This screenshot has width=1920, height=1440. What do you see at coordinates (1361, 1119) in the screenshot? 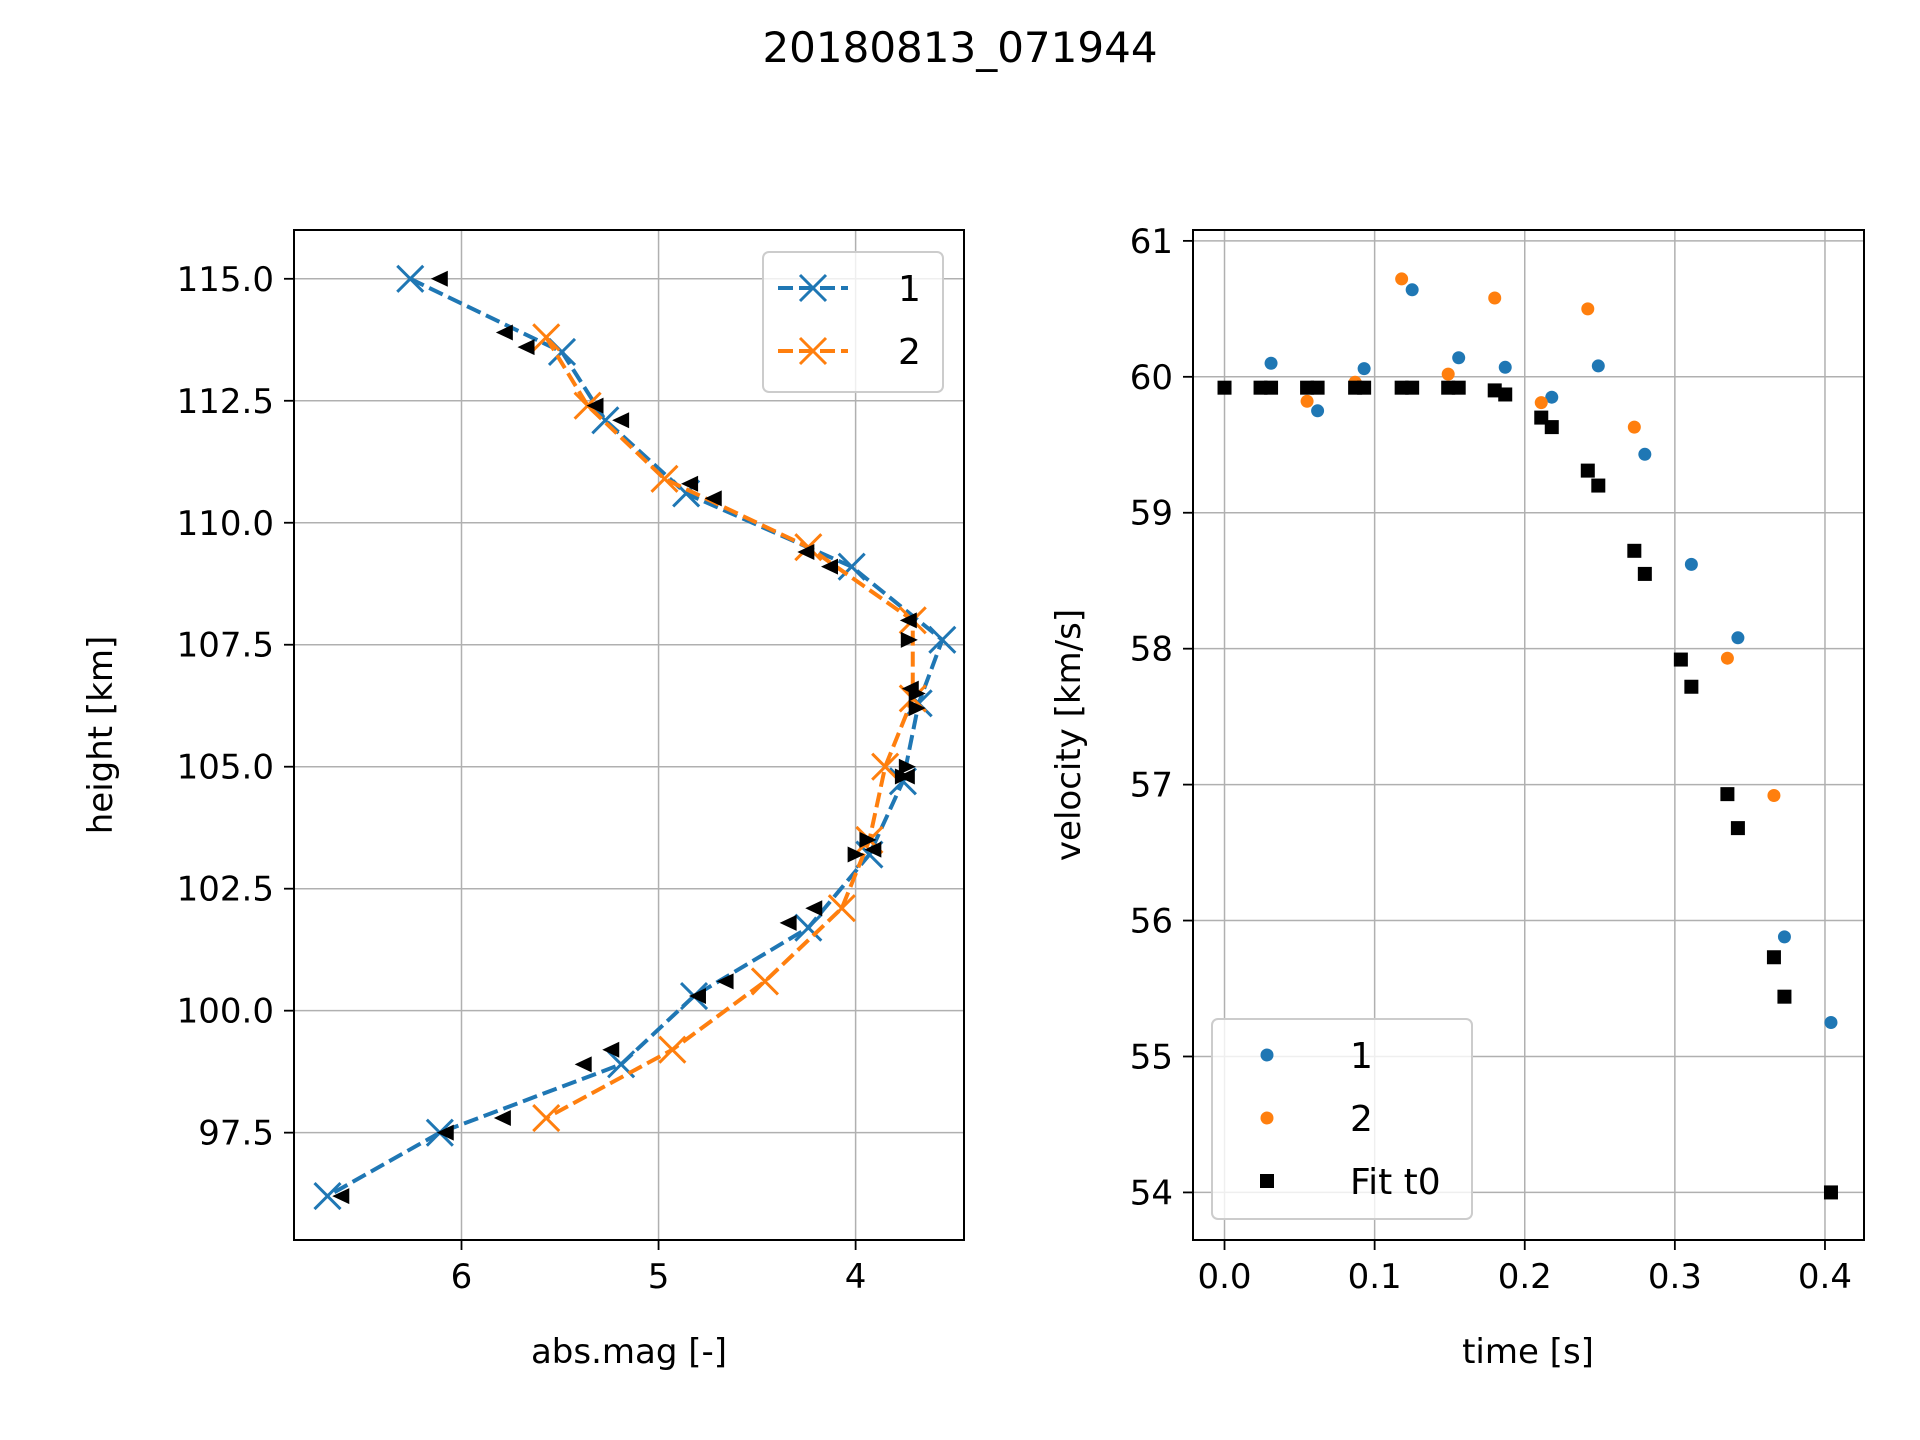
I see `legend-label: 2` at bounding box center [1361, 1119].